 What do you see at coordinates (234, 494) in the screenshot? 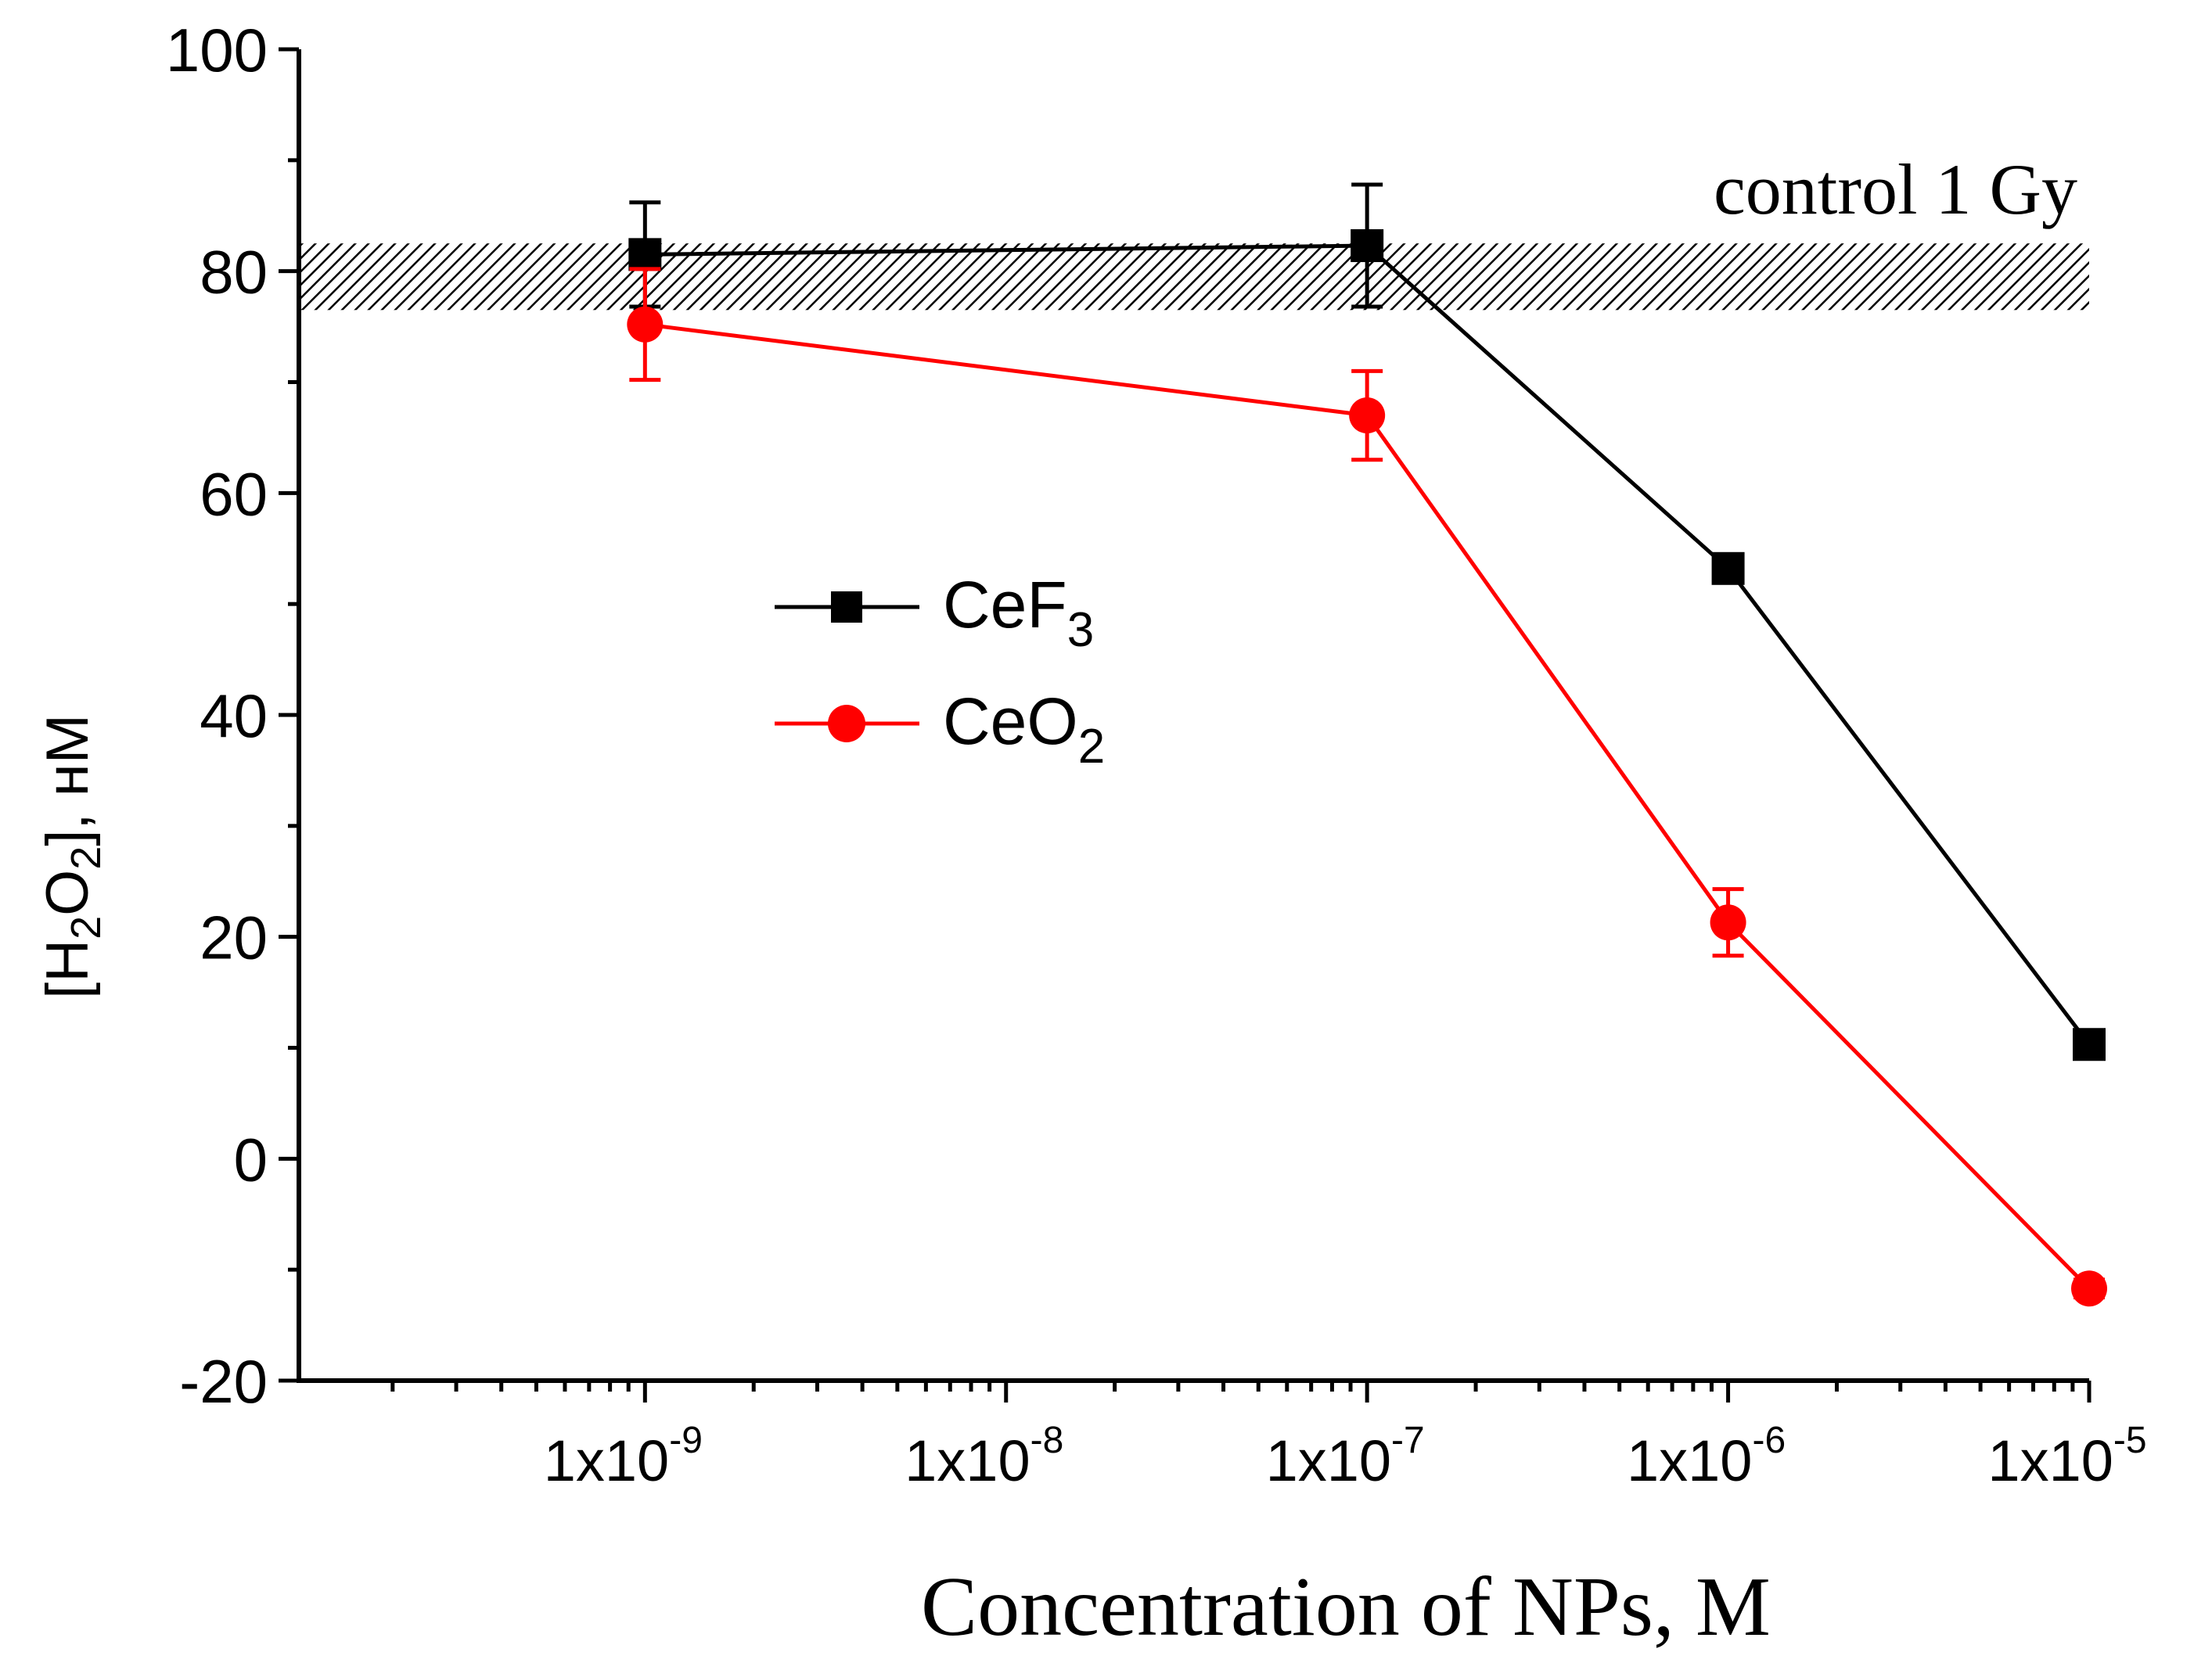
I see `y-tick-label: 60` at bounding box center [234, 494].